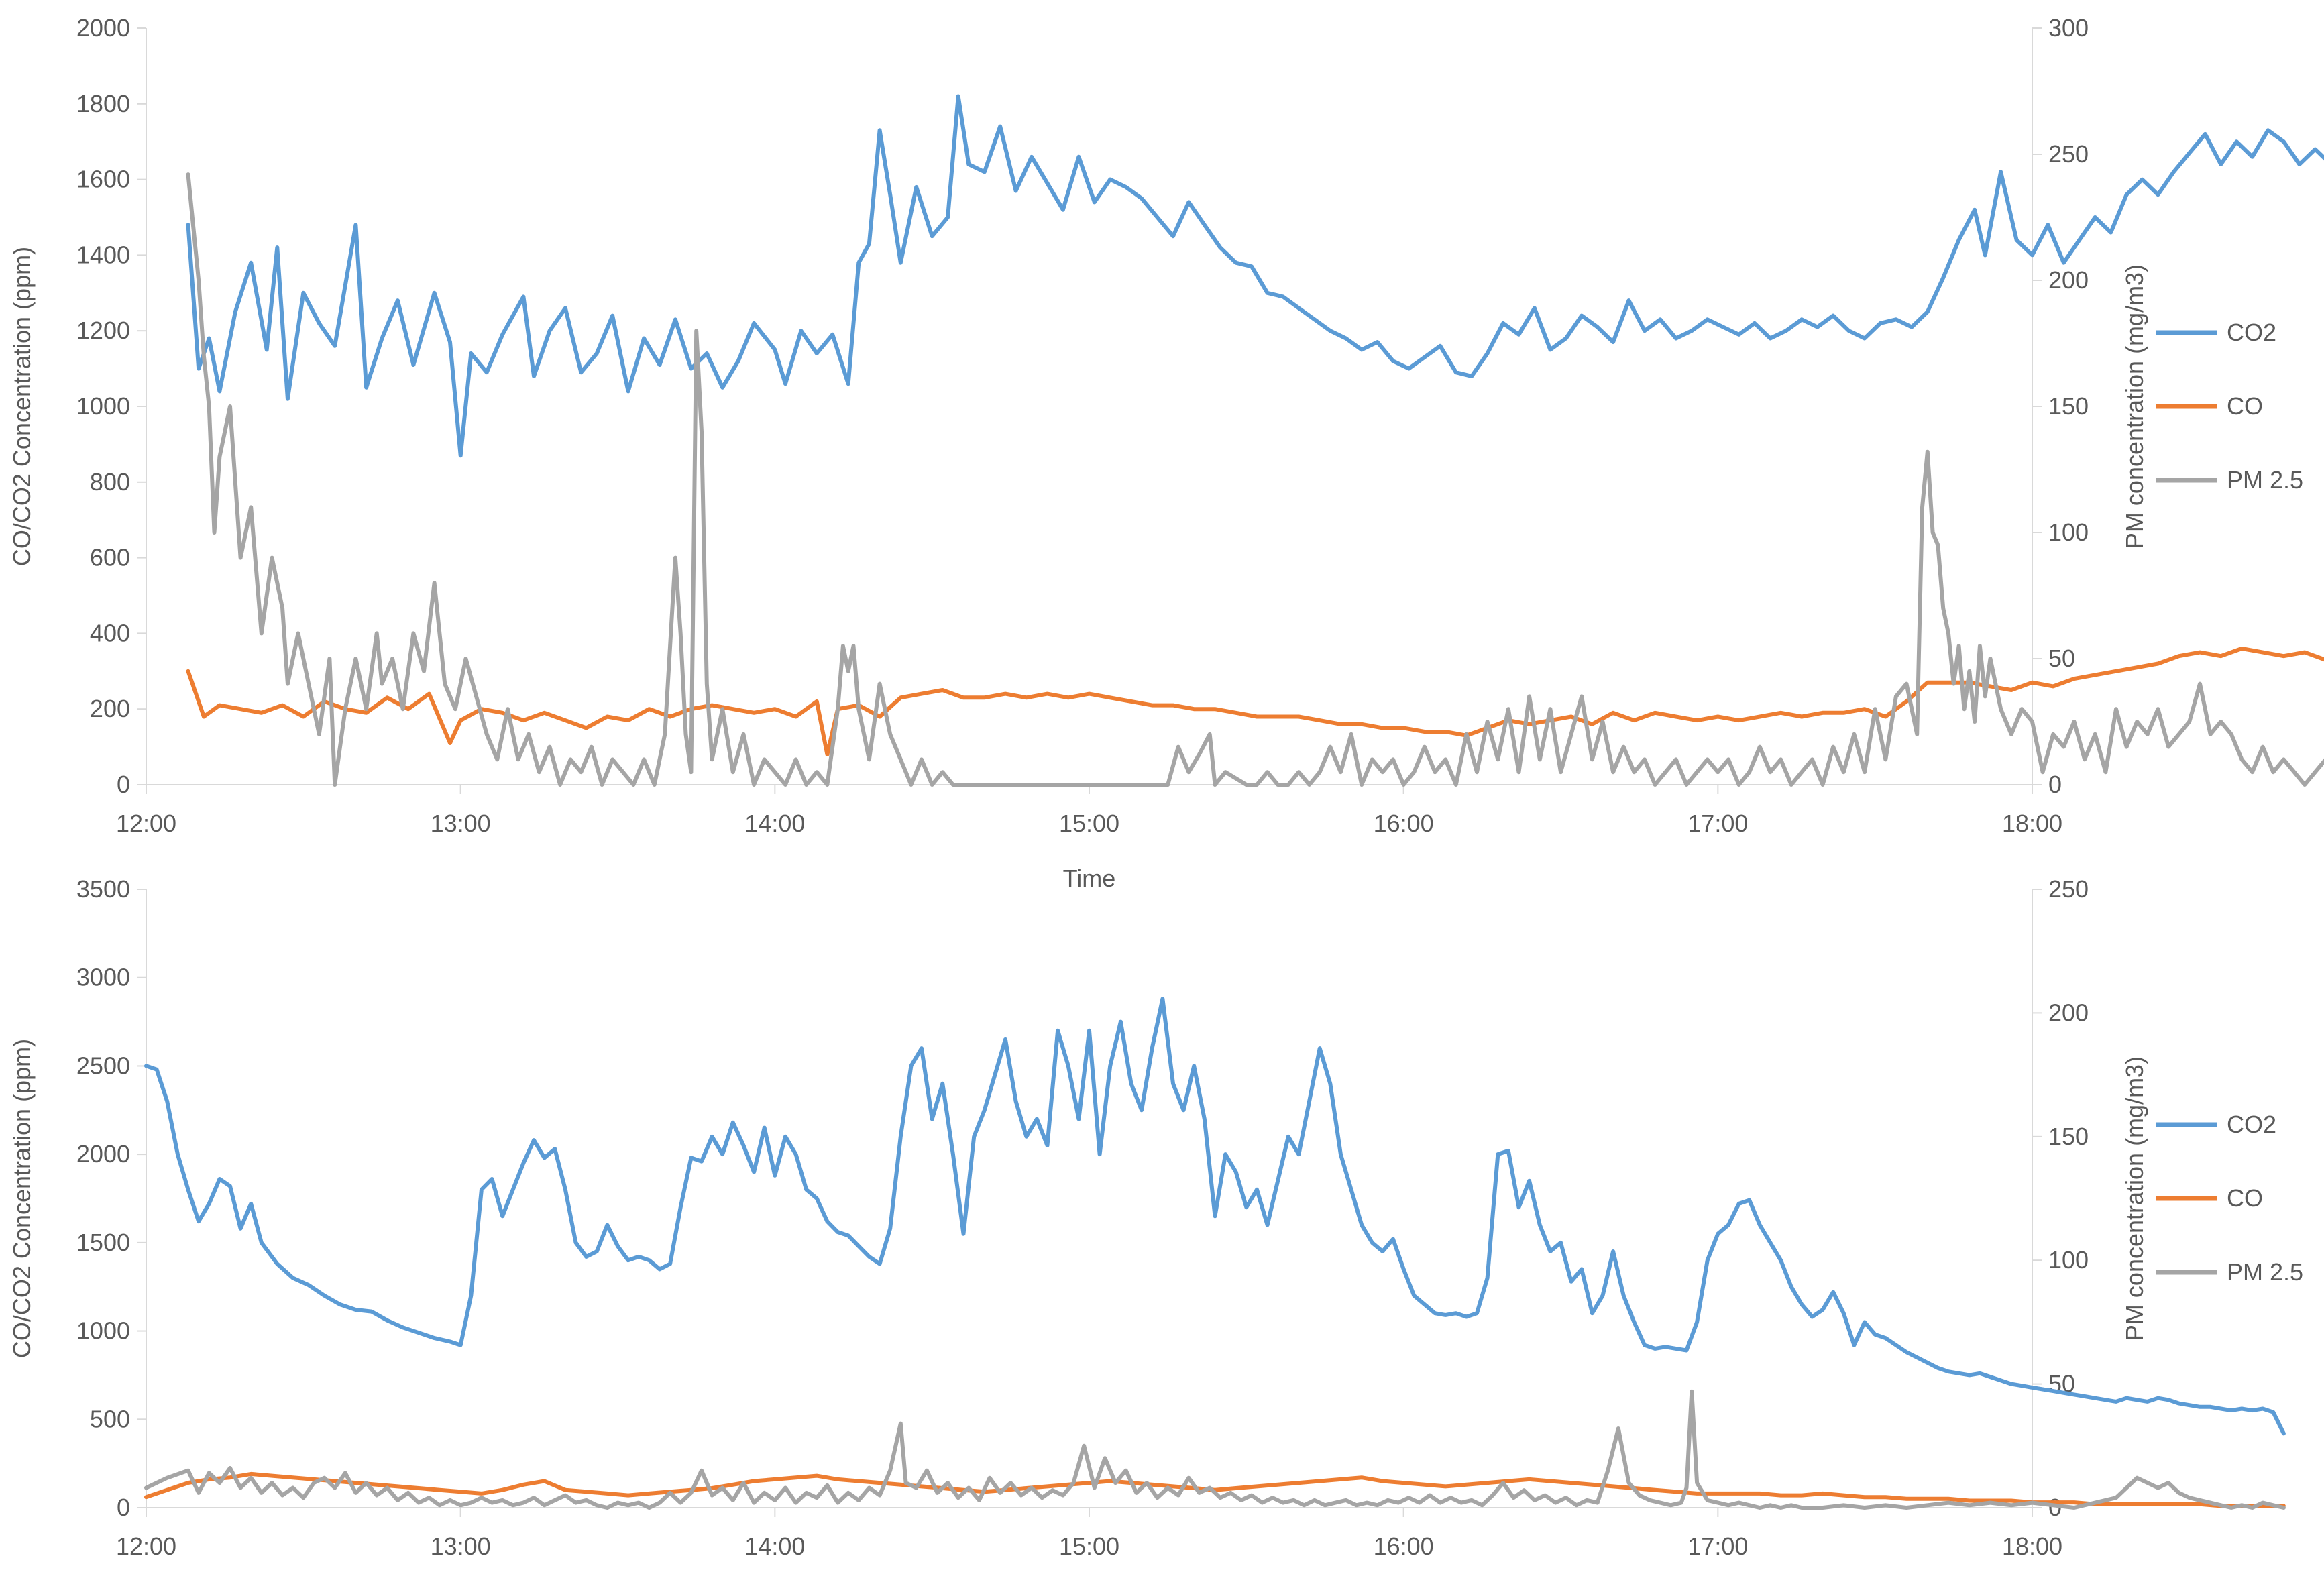 This screenshot has width=2324, height=1572. I want to click on y-tick-label: 1200, so click(103, 330).